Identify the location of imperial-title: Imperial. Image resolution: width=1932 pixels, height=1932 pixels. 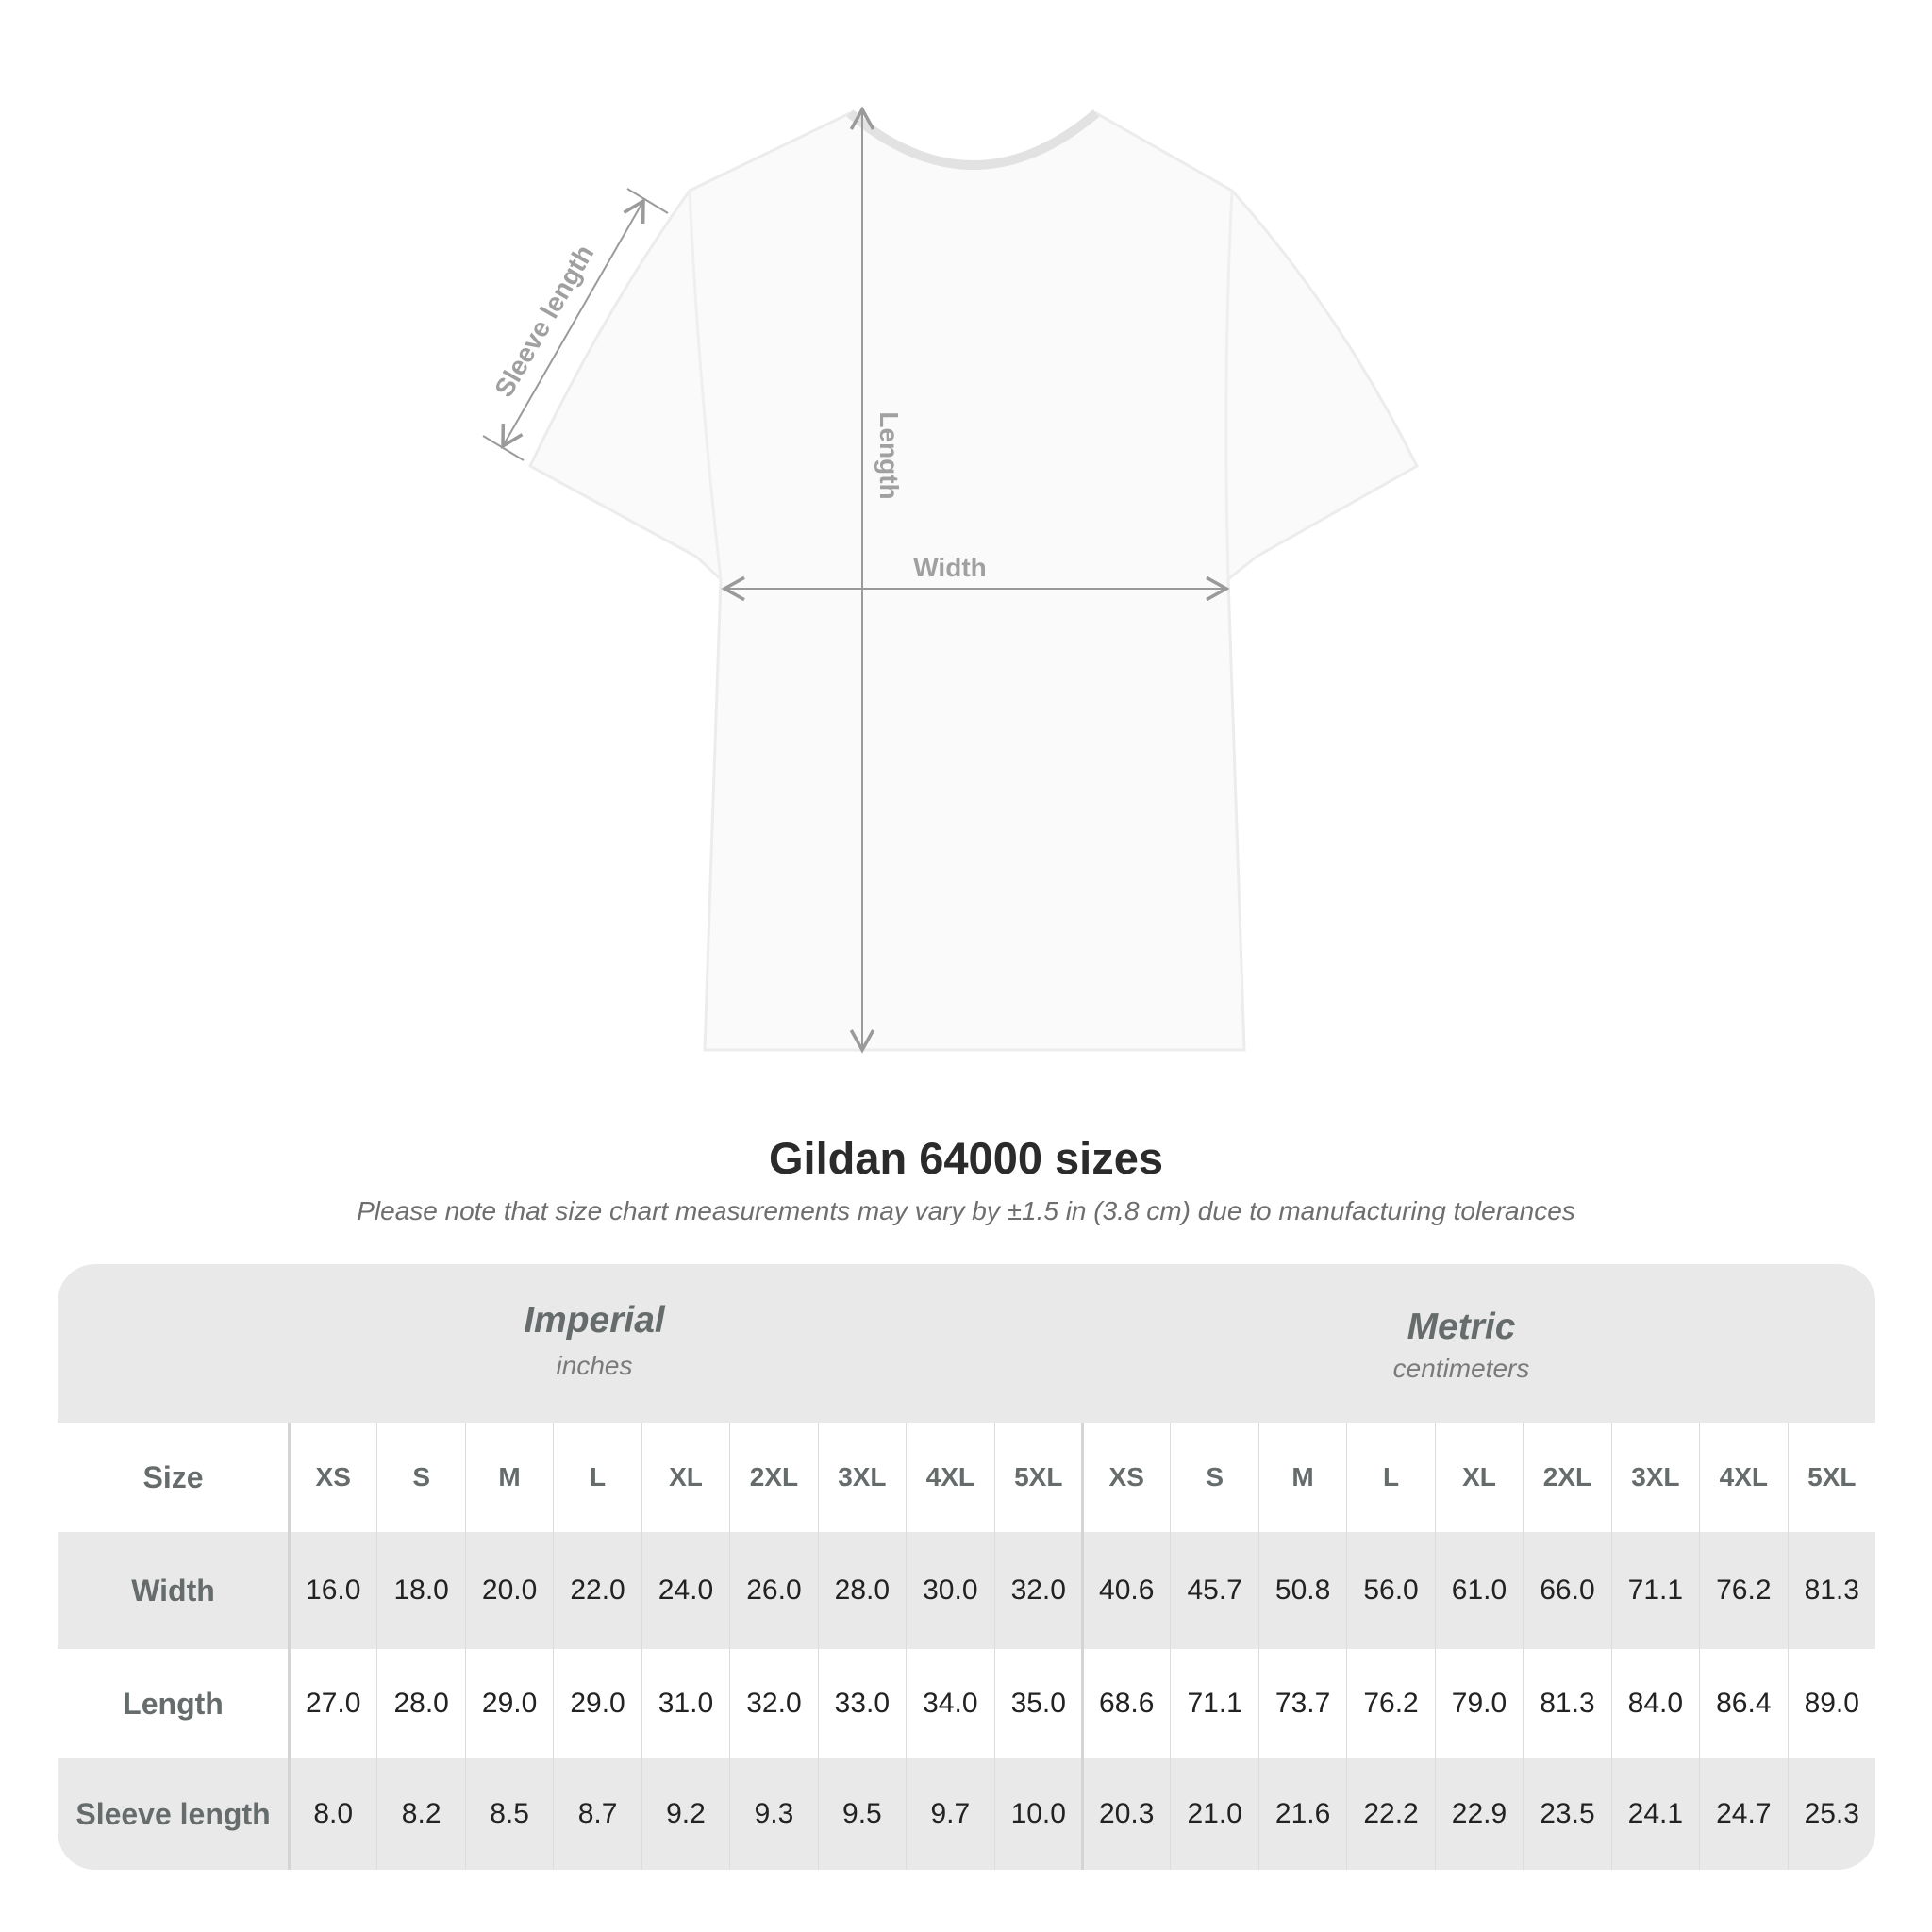
(594, 1321).